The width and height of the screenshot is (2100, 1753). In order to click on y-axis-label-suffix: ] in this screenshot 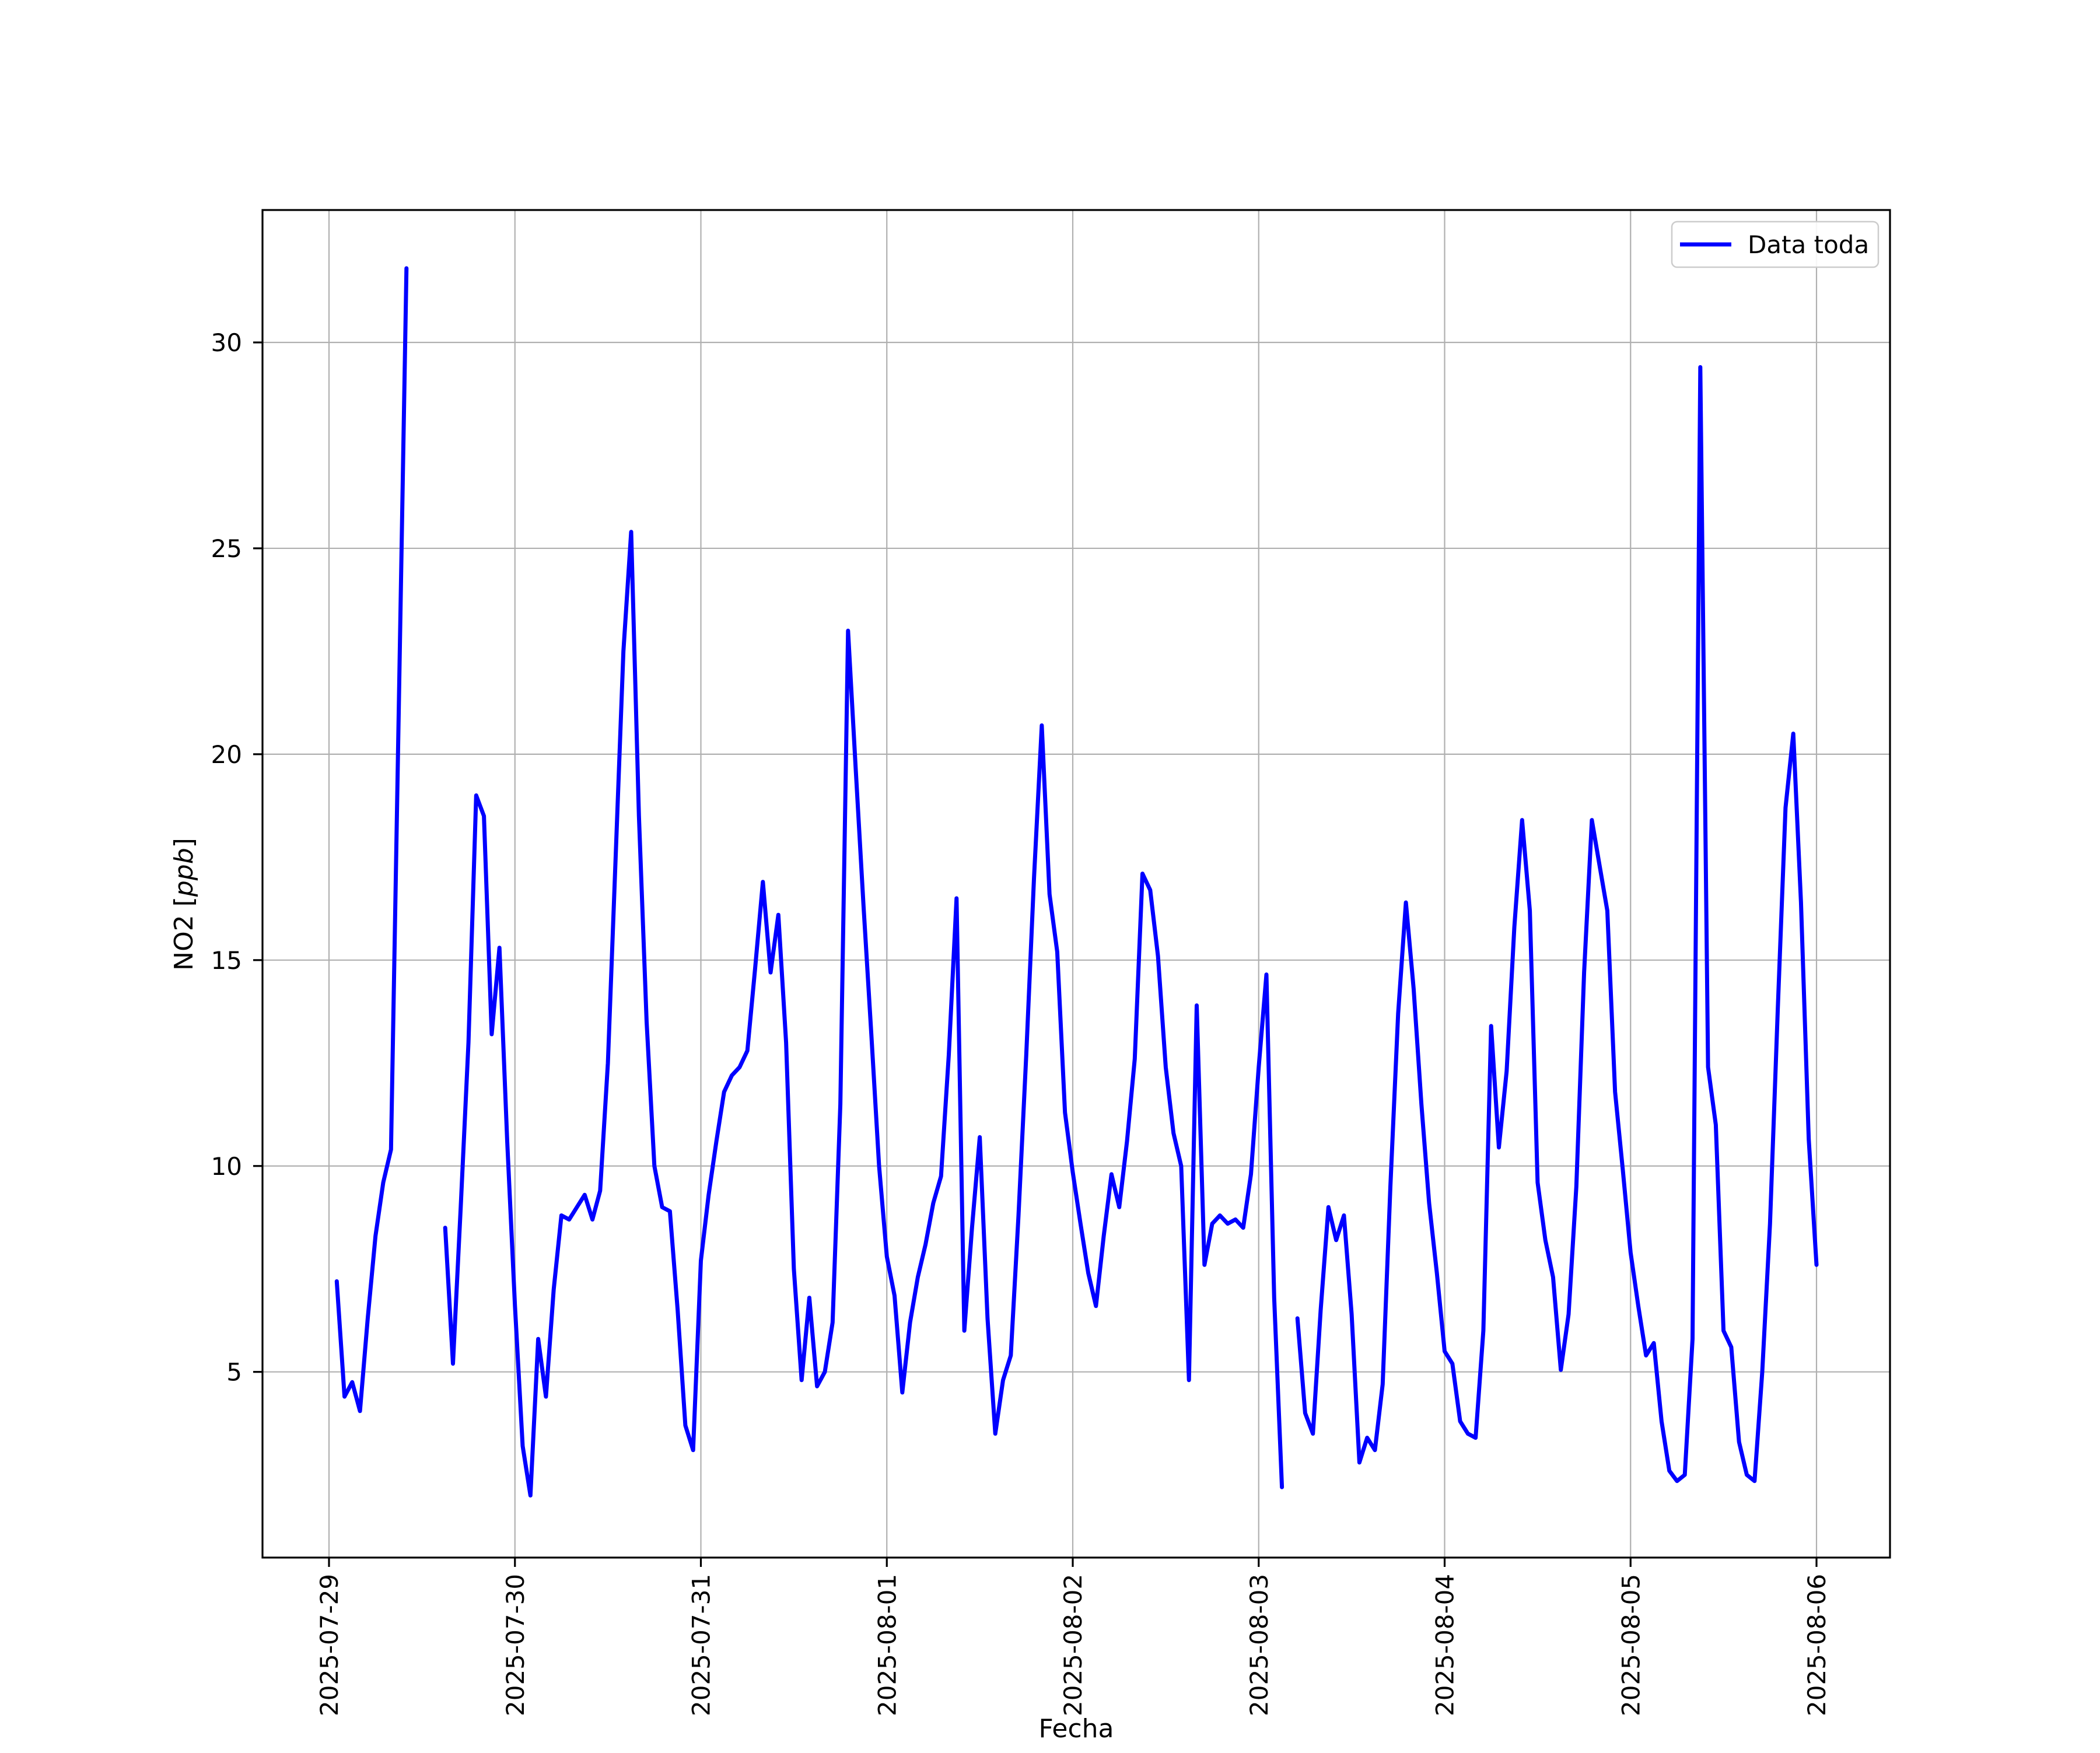, I will do `click(184, 843)`.